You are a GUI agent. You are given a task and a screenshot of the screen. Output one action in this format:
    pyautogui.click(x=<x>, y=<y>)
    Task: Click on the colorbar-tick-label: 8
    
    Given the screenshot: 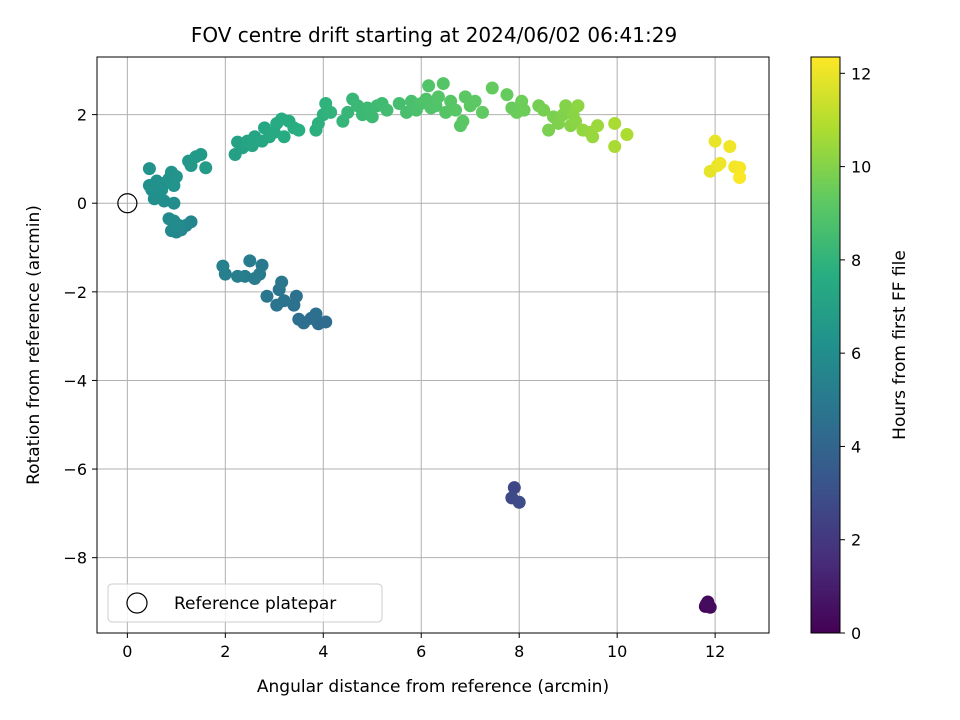 What is the action you would take?
    pyautogui.click(x=856, y=260)
    